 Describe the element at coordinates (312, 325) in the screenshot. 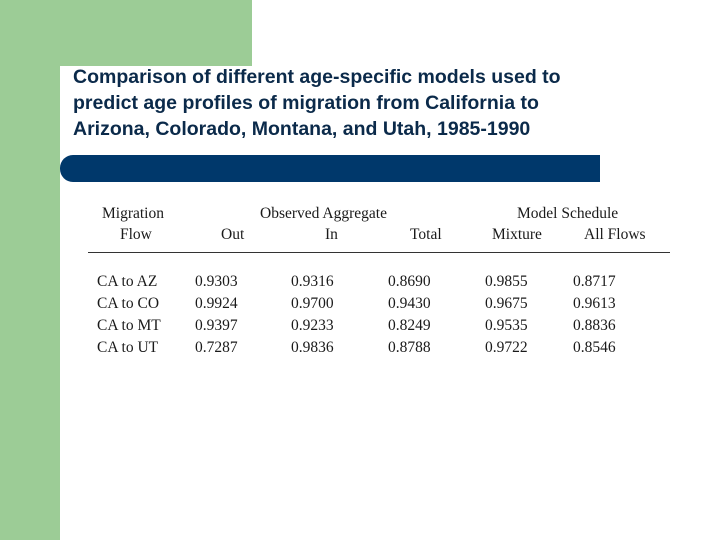

I see `cell-in: 0.9233` at that location.